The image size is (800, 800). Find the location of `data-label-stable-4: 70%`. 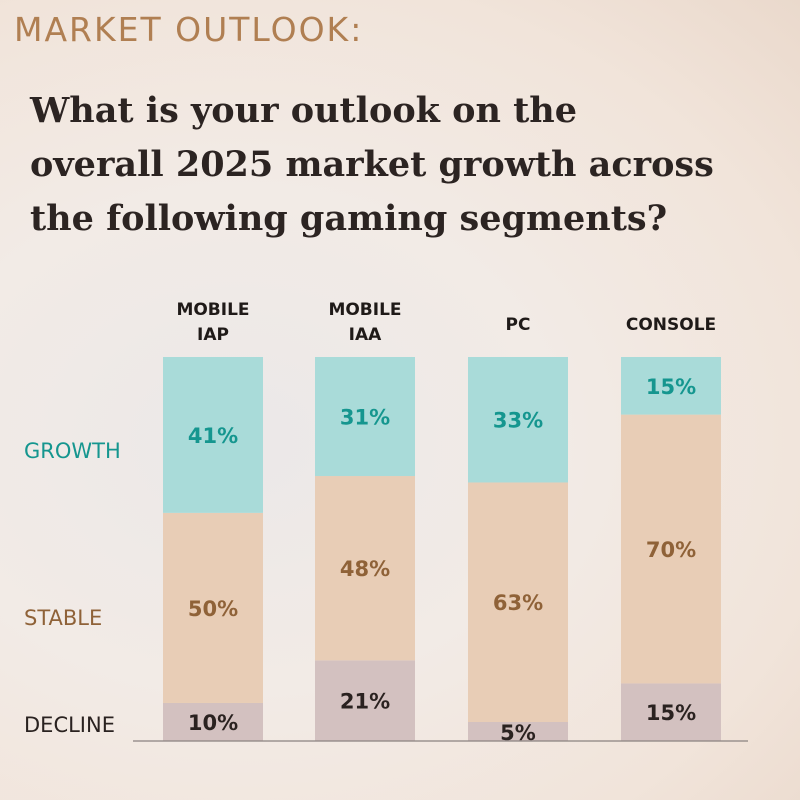

data-label-stable-4: 70% is located at coordinates (671, 550).